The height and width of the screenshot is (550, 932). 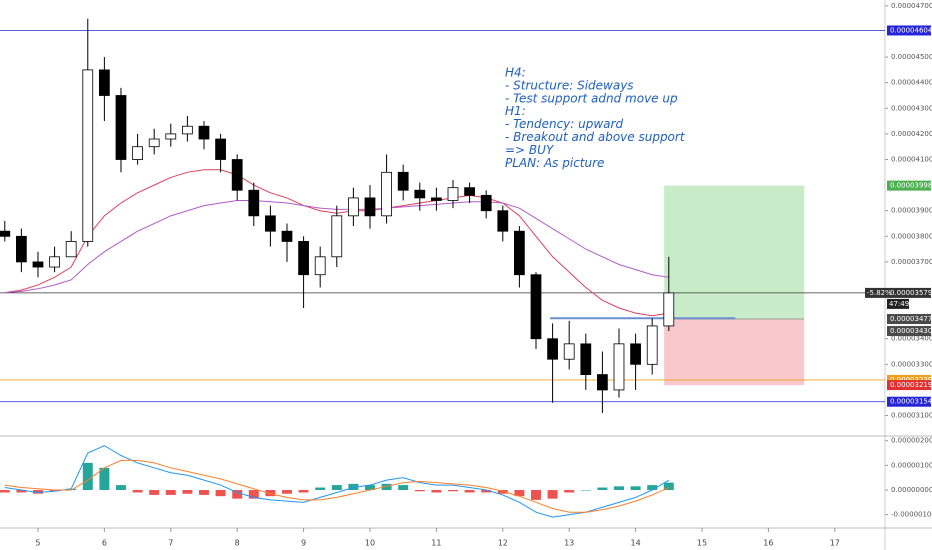 I want to click on profit-zone, so click(x=734, y=252).